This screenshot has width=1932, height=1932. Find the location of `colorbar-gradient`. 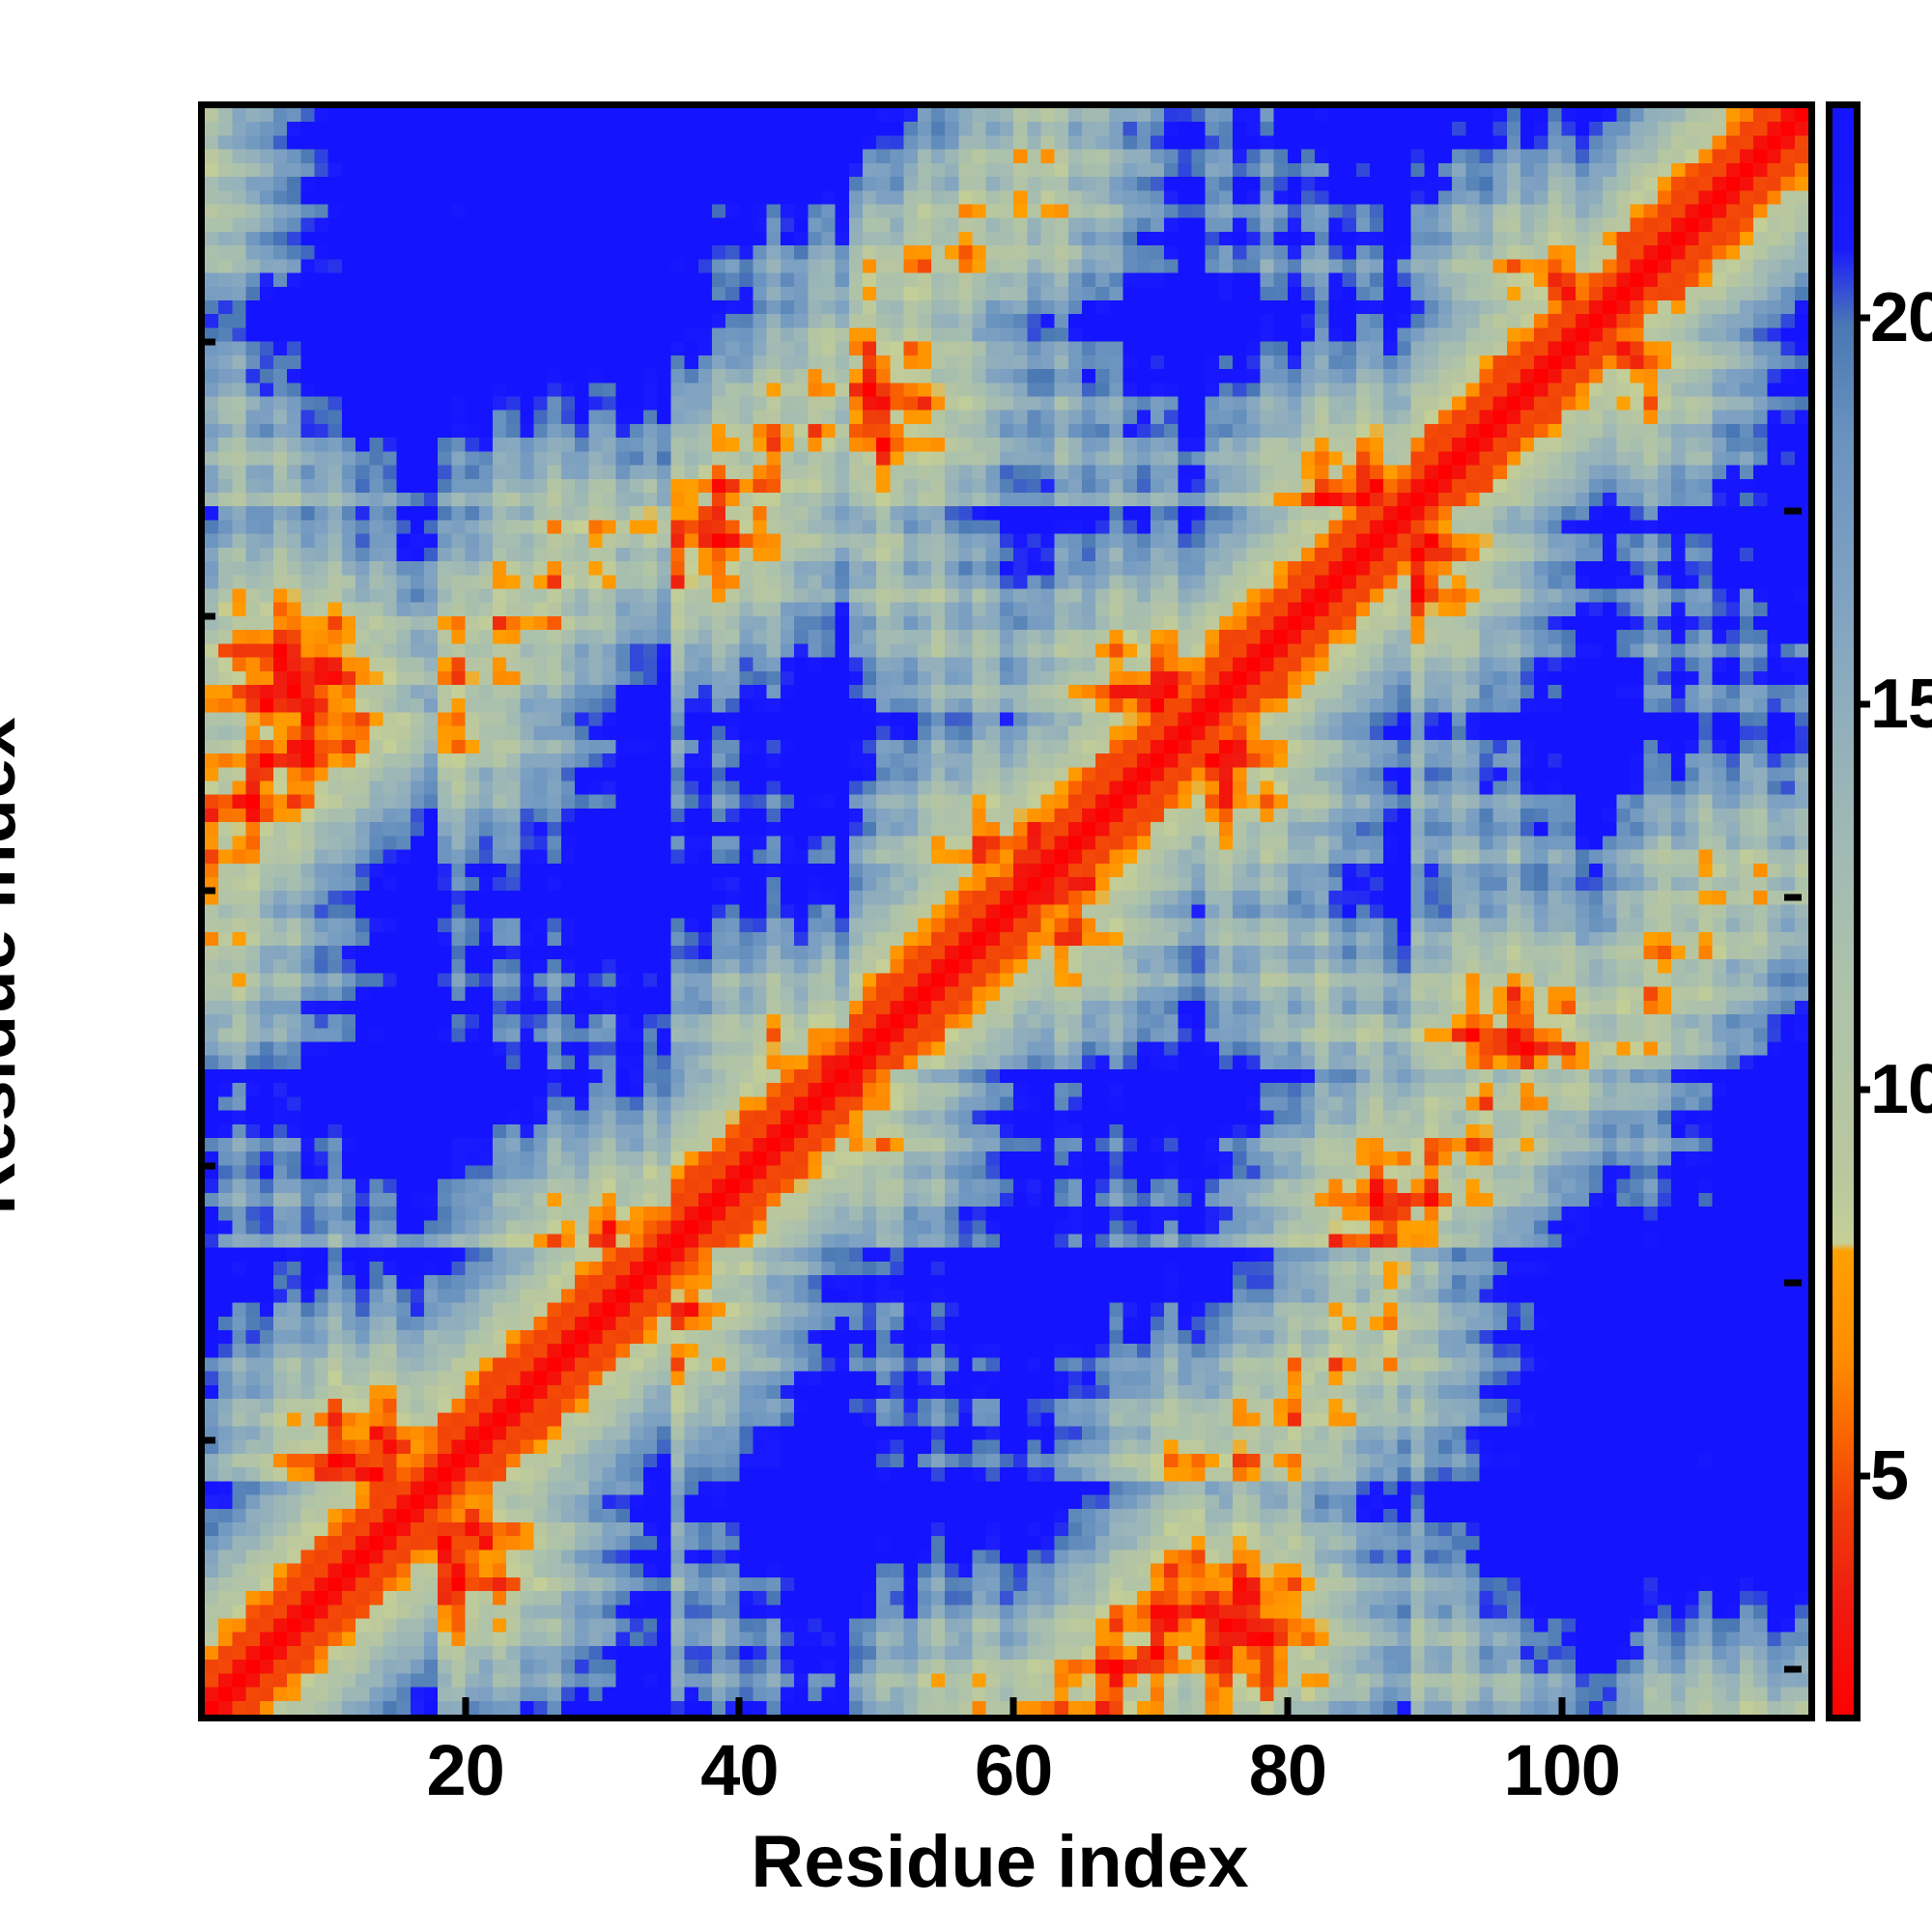

colorbar-gradient is located at coordinates (1843, 911).